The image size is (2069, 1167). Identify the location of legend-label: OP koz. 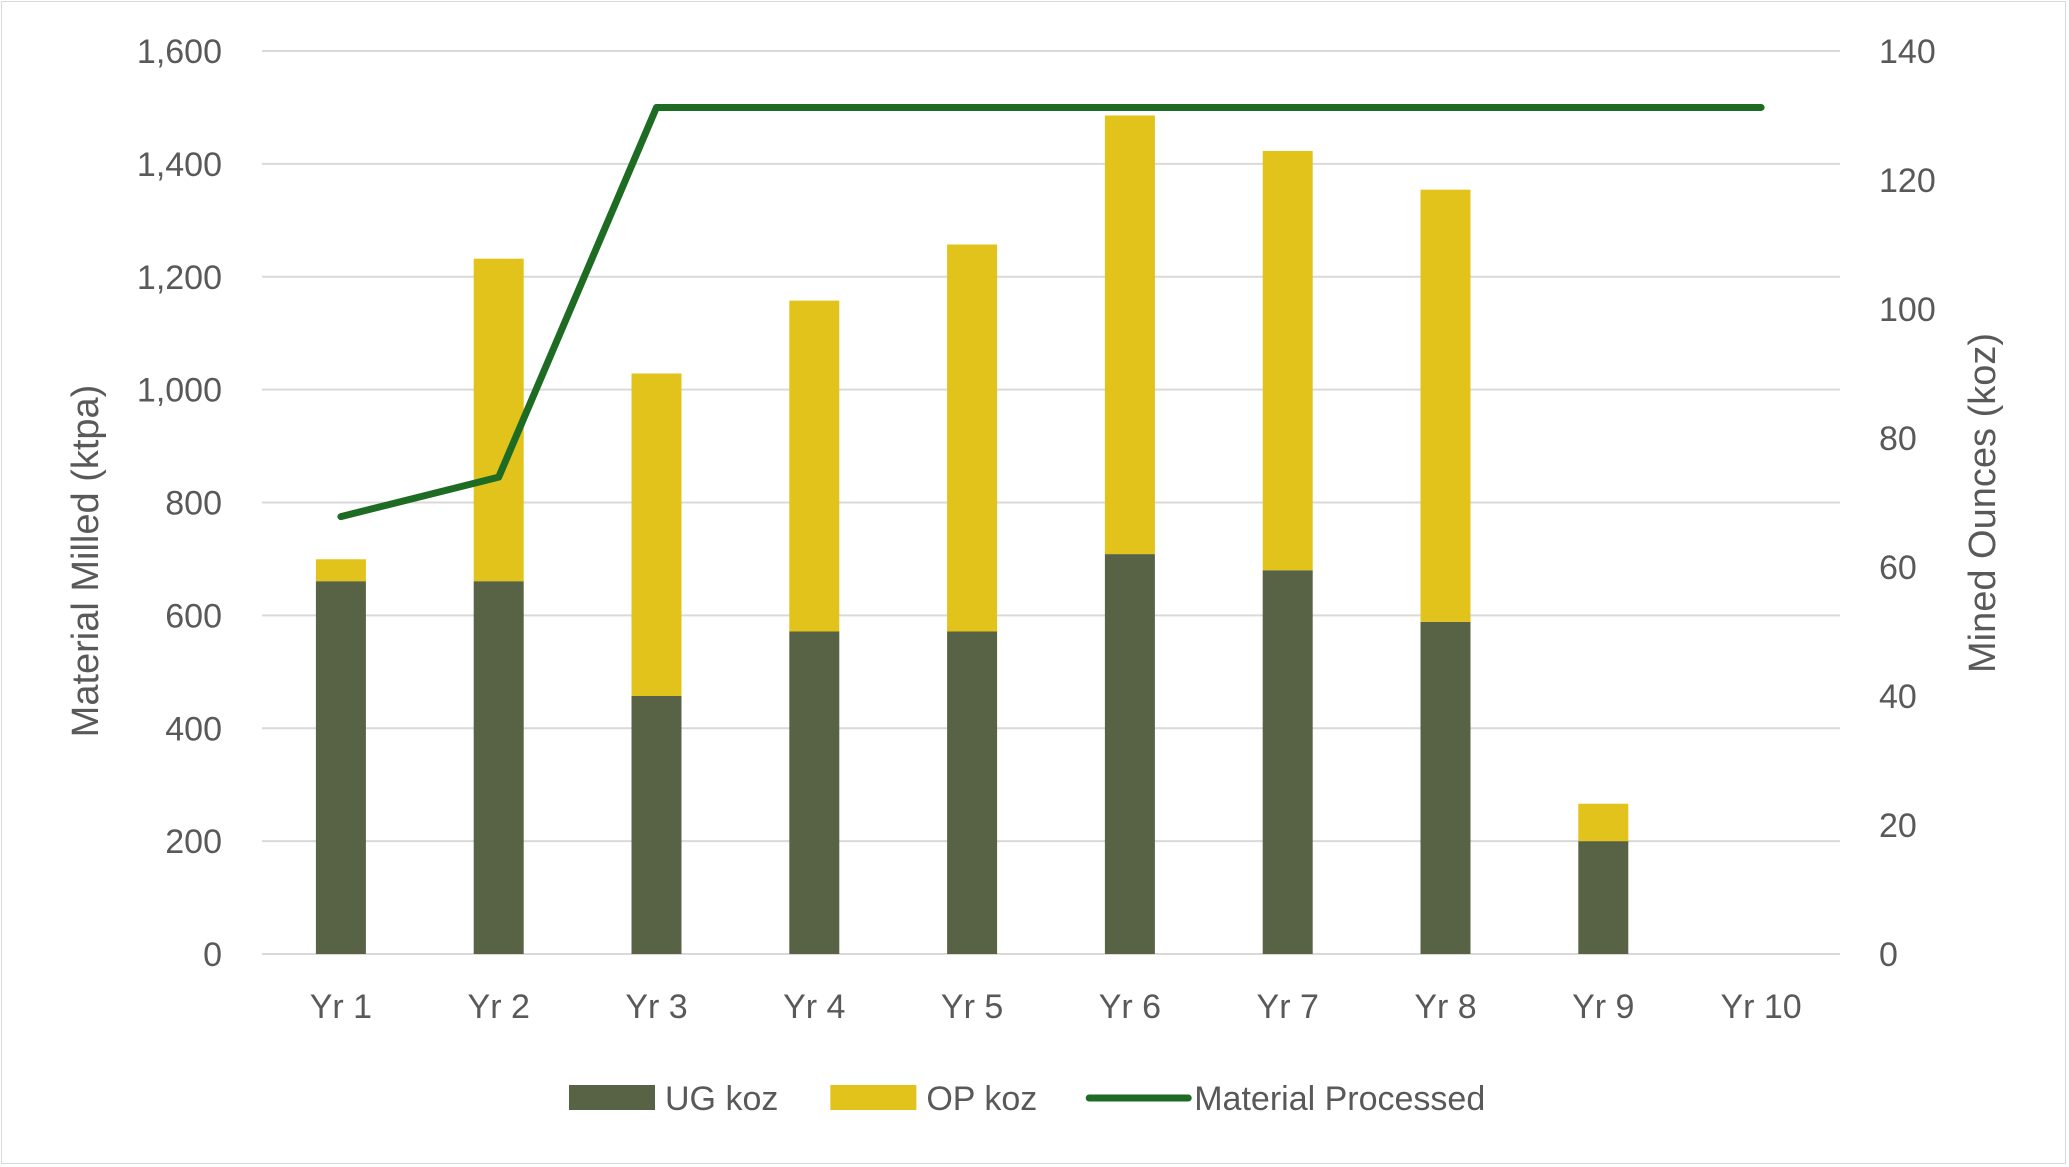
(981, 1099).